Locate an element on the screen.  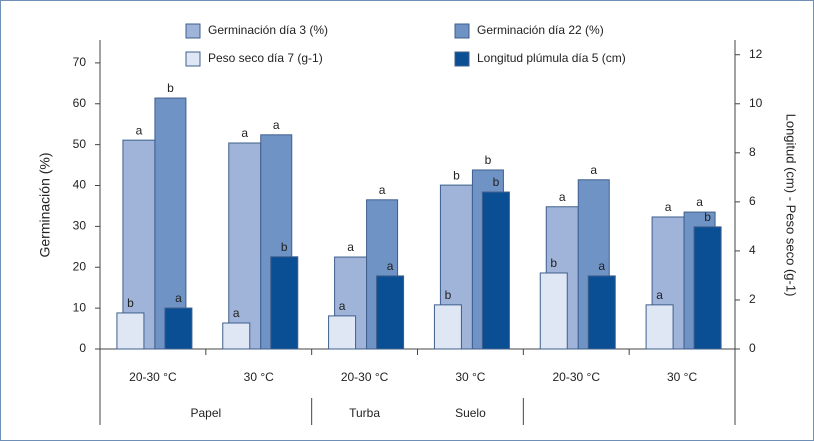
legend-label: Germinación día 22 (%) is located at coordinates (540, 30).